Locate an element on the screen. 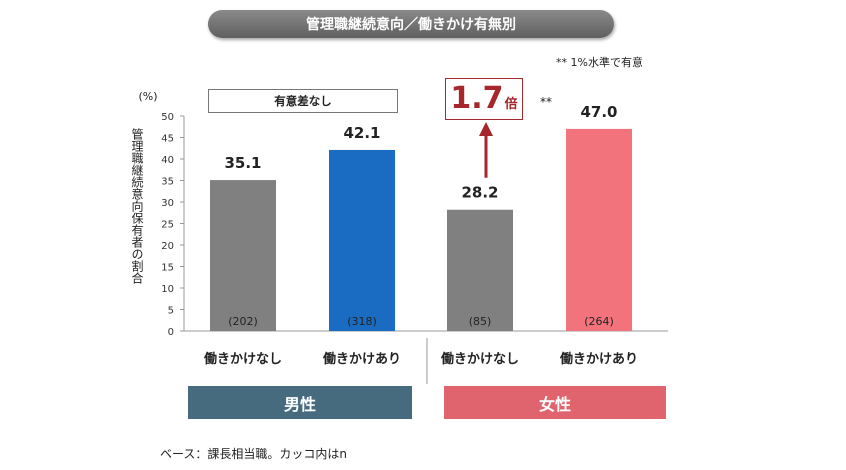 The image size is (846, 470). y-tick-label: 35 is located at coordinates (167, 182).